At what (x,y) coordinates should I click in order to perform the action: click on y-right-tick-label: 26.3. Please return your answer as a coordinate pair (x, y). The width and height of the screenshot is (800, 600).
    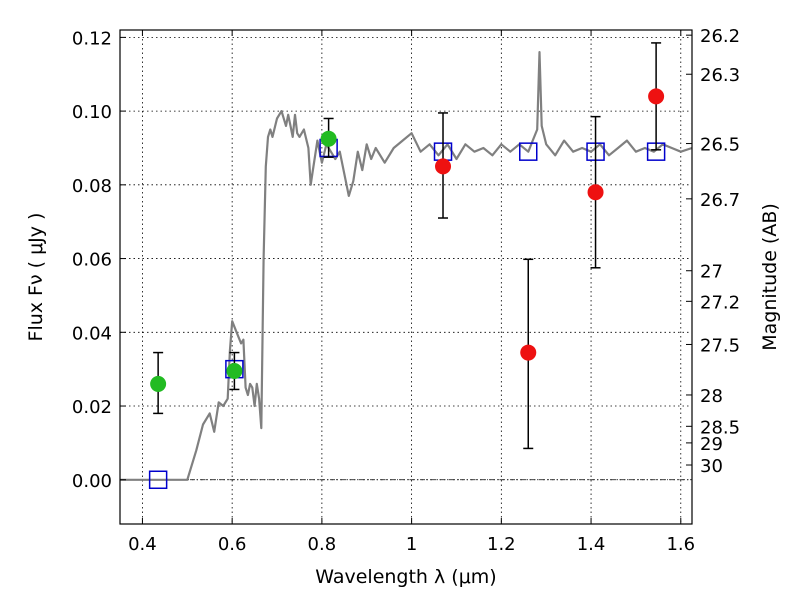
    Looking at the image, I should click on (720, 75).